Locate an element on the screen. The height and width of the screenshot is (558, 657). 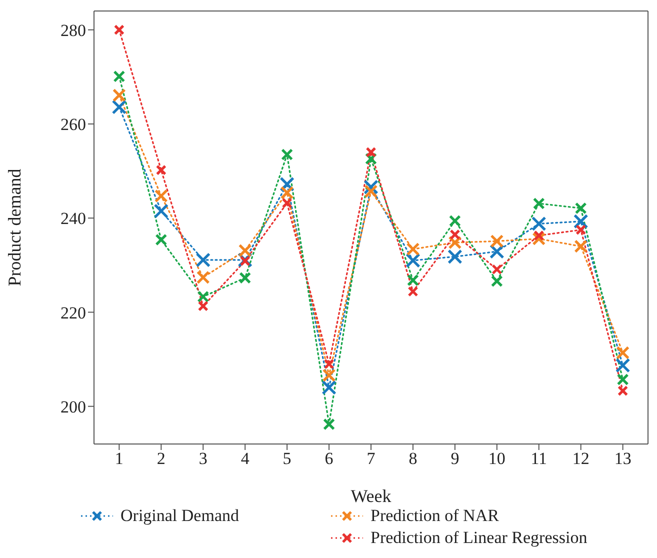
x-tick-label: 9 is located at coordinates (455, 458).